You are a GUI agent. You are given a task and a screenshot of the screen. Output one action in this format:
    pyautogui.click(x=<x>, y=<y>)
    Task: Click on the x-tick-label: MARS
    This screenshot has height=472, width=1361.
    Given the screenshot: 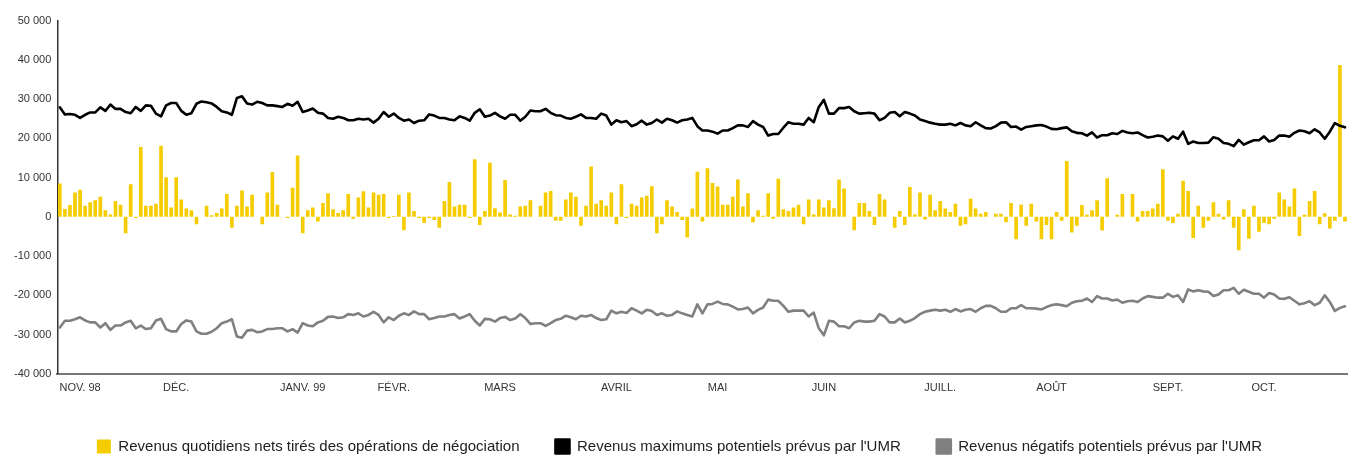 What is the action you would take?
    pyautogui.click(x=500, y=387)
    